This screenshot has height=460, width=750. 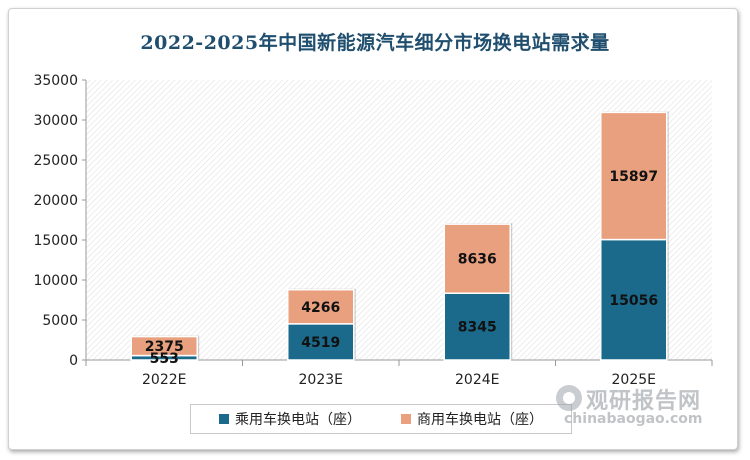 I want to click on data-label-passenger: 15056, so click(x=633, y=301).